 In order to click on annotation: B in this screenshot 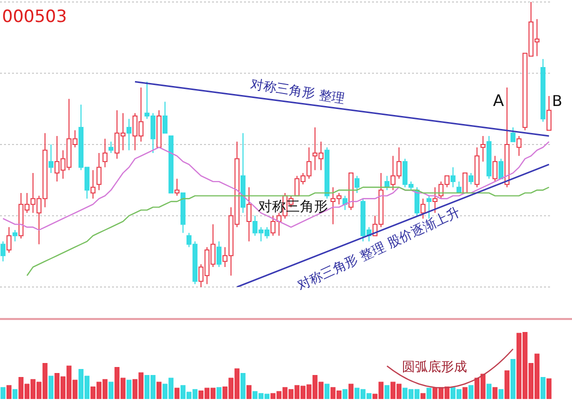, I will do `click(557, 101)`.